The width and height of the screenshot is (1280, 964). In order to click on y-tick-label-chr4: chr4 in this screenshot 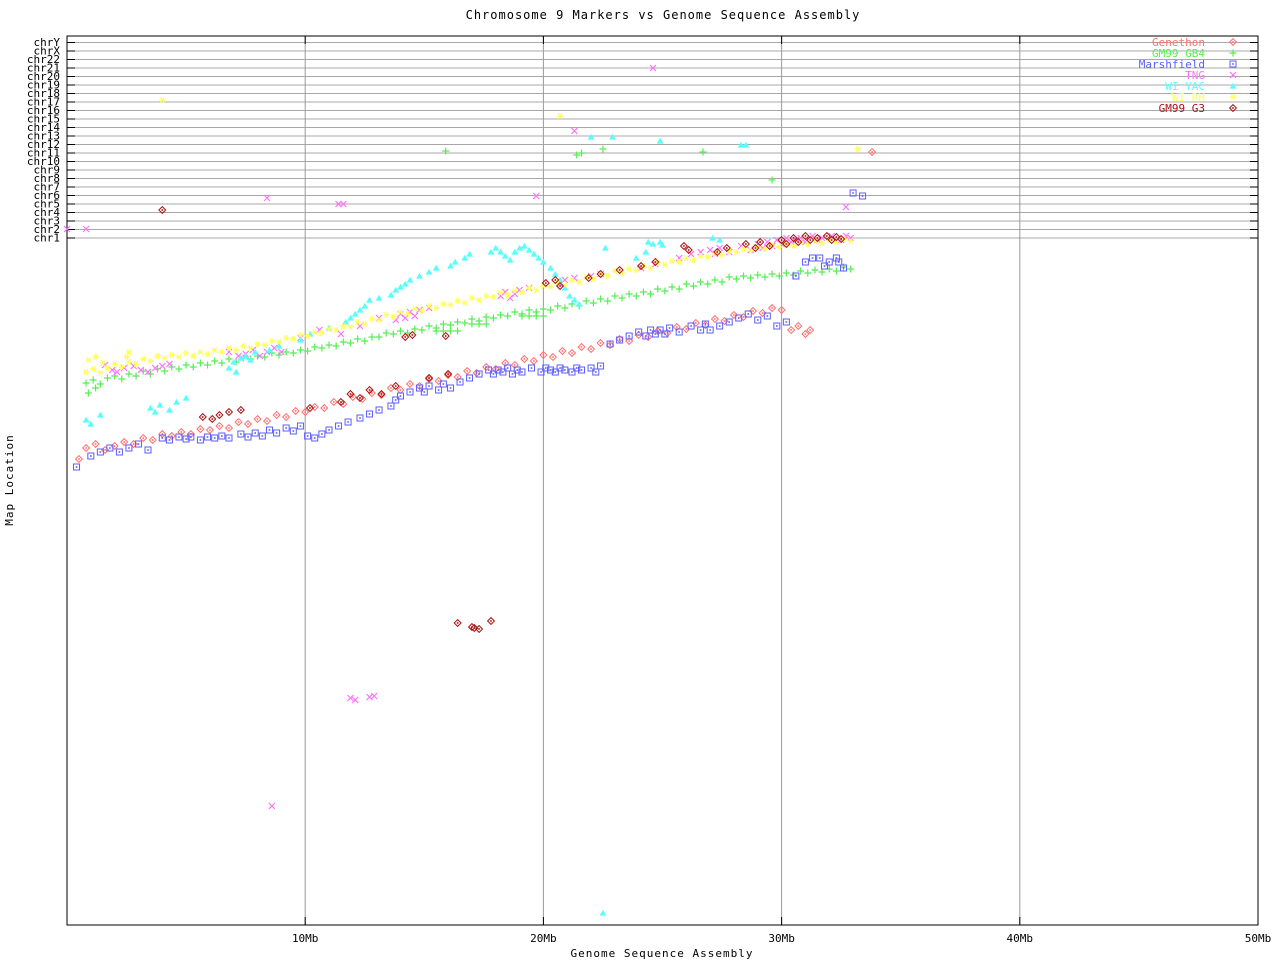, I will do `click(47, 212)`.